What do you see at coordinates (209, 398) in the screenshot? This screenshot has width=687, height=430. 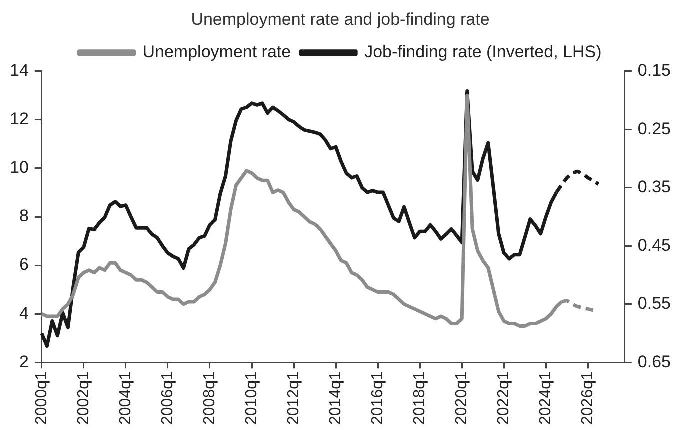 I see `x-tick-label: 2008q1` at bounding box center [209, 398].